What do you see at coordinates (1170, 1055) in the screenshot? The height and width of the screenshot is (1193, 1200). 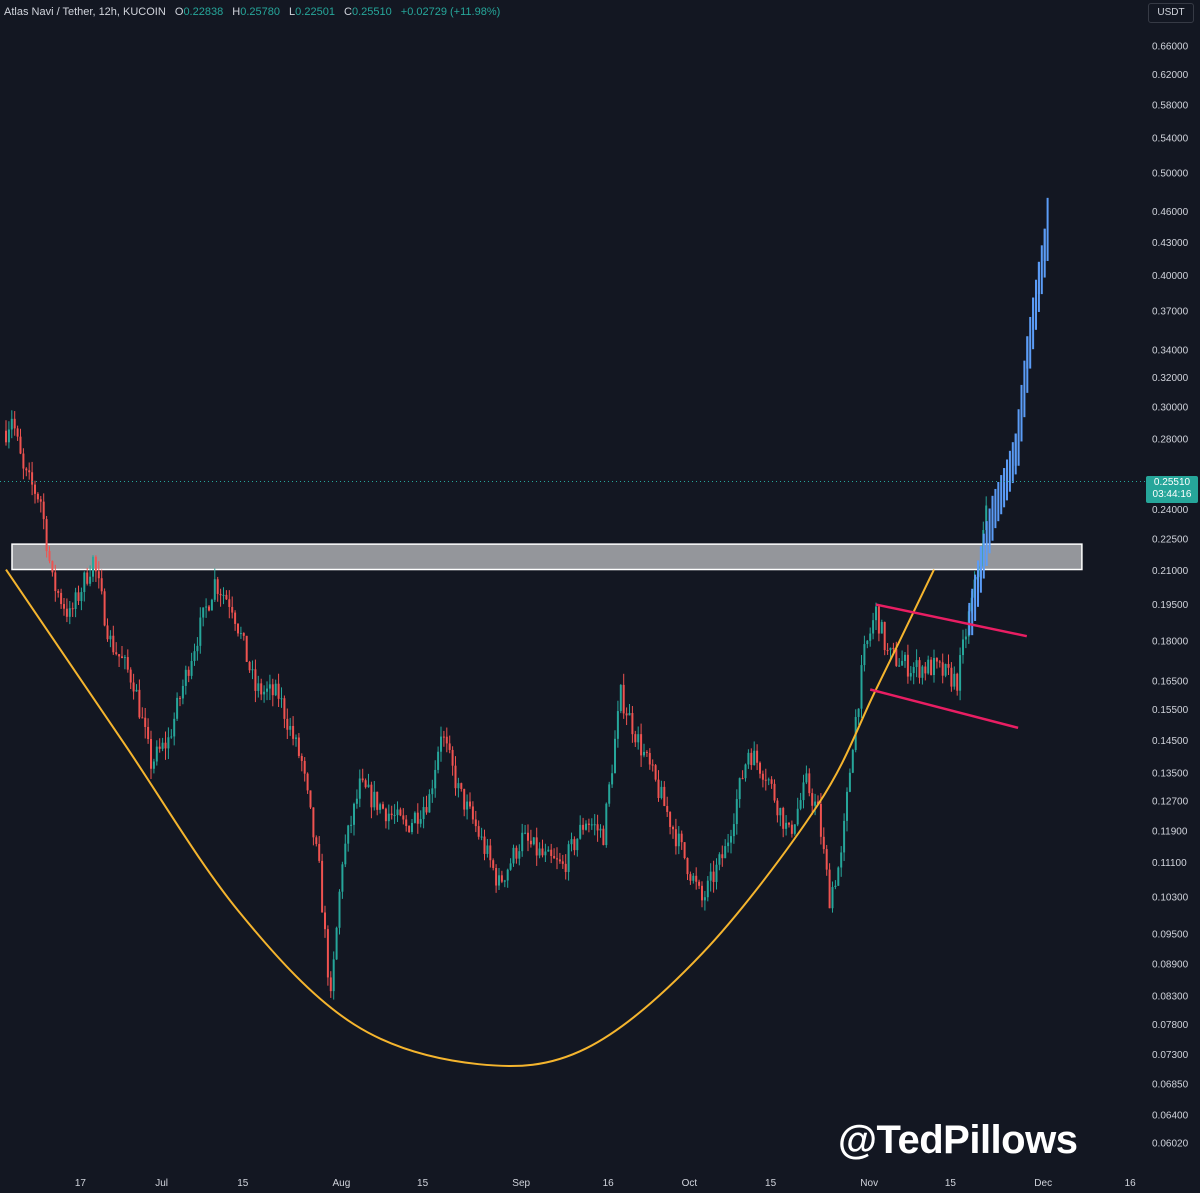 I see `y-tick-label: 0.07300` at bounding box center [1170, 1055].